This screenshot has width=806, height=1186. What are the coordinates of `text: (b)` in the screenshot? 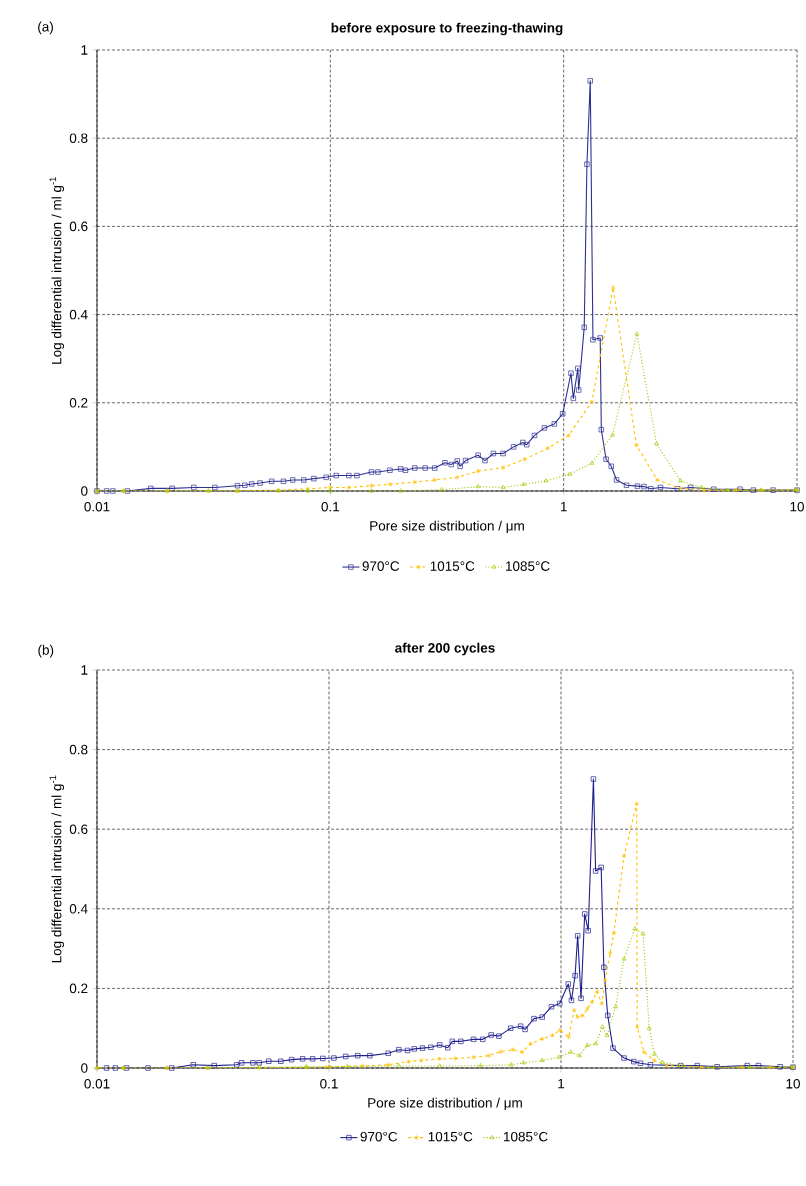 It's located at (46, 651).